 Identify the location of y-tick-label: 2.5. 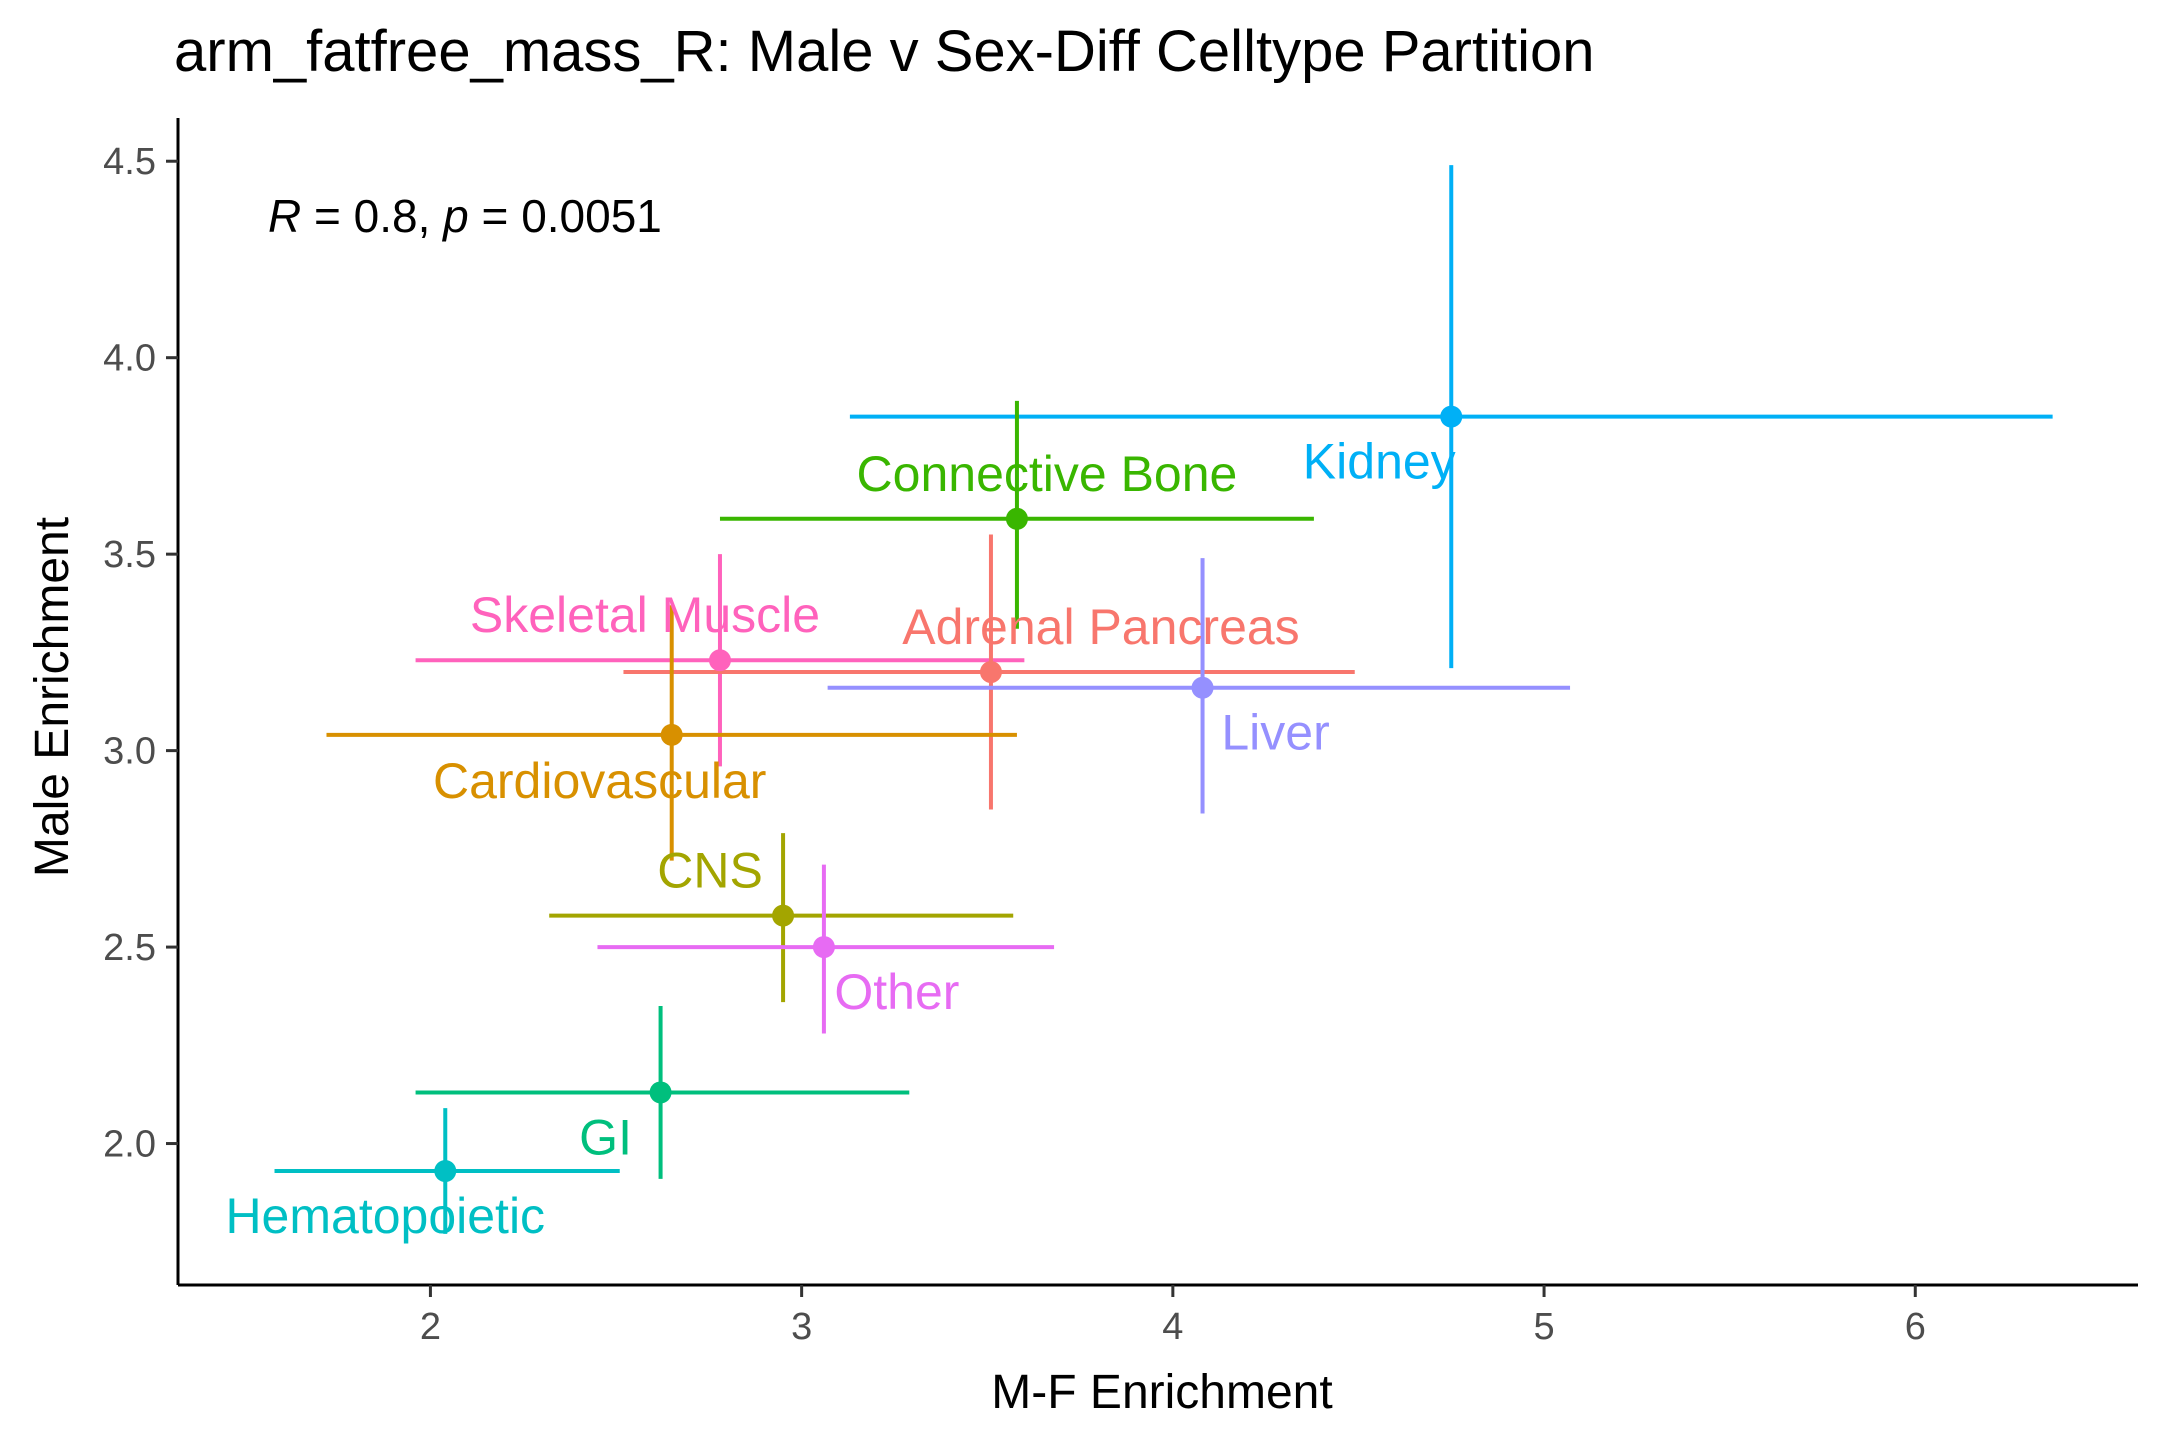
(129, 948).